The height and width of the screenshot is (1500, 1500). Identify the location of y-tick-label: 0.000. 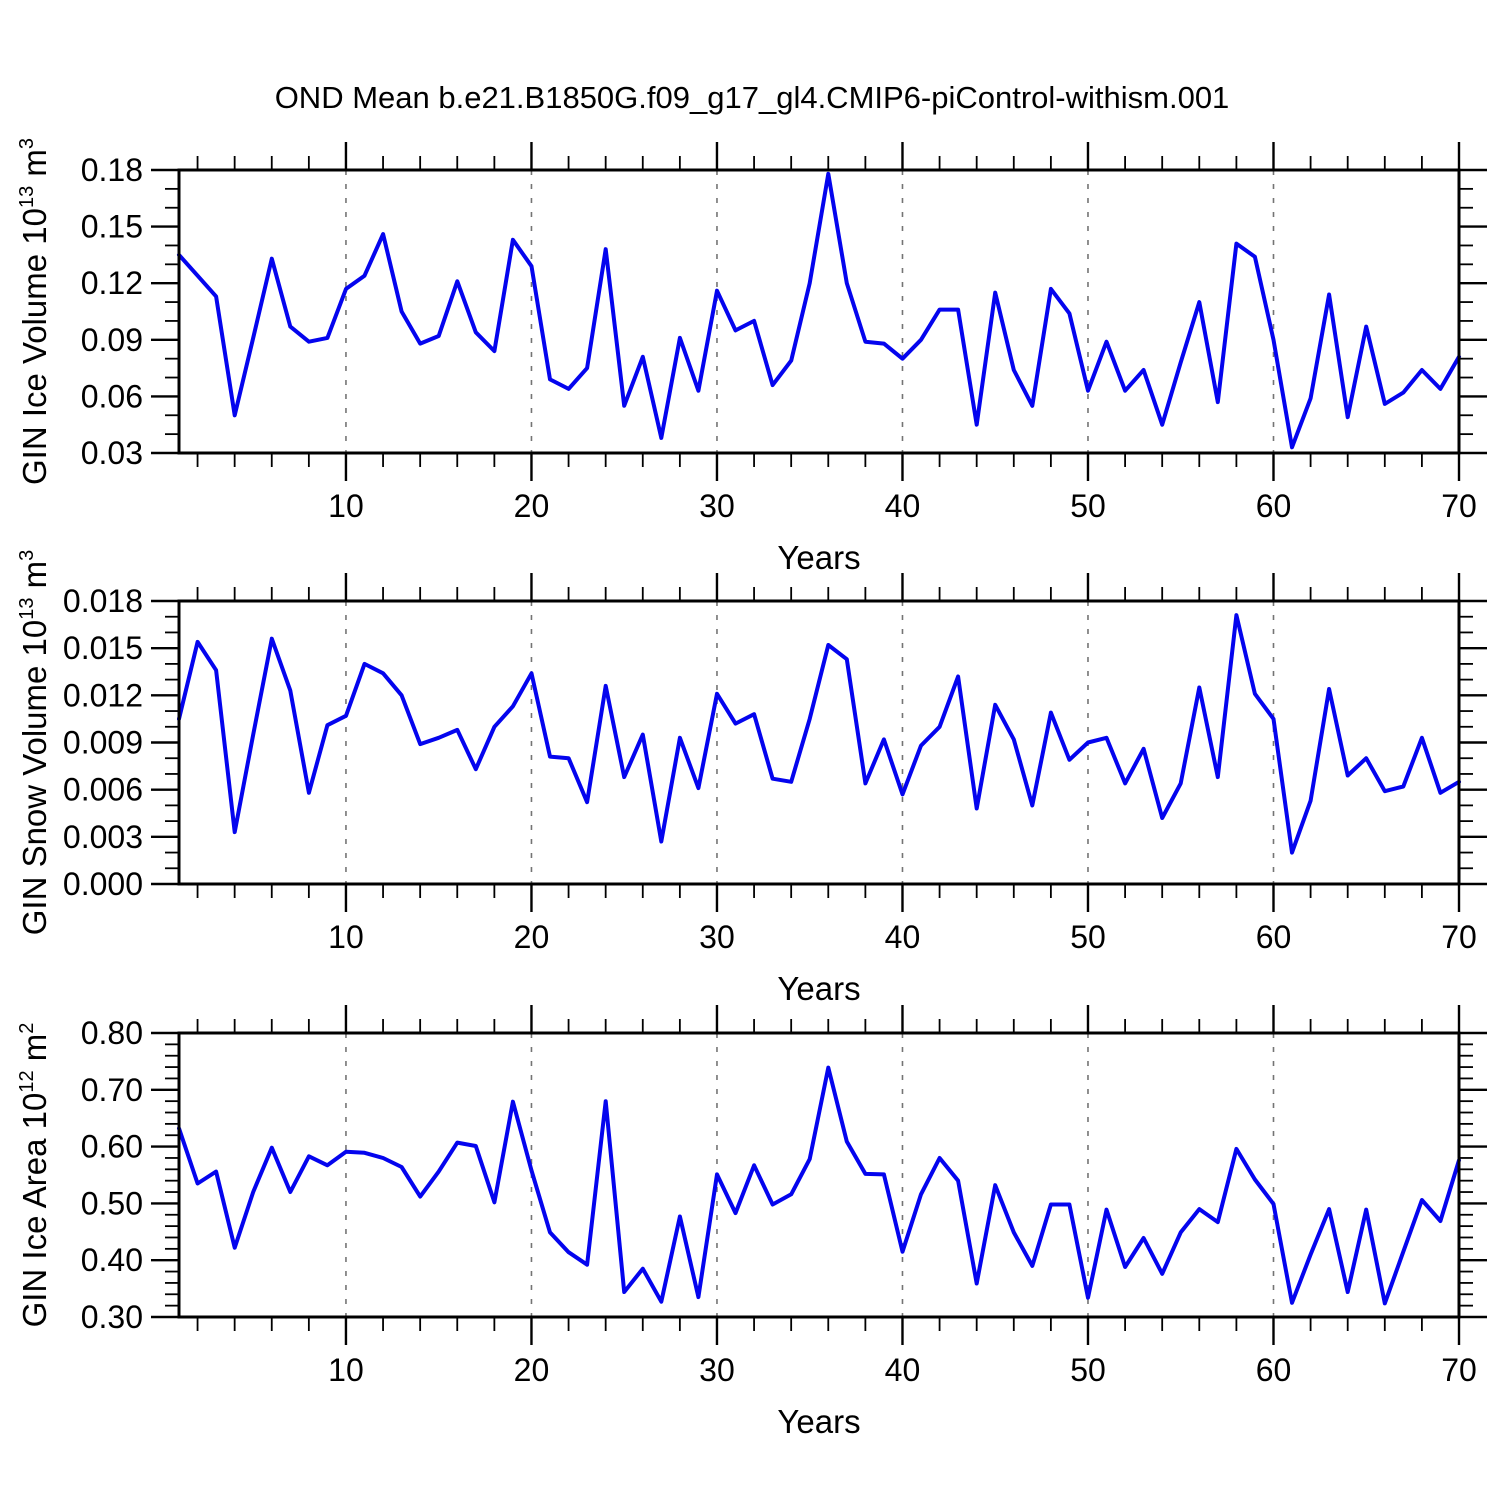
(103, 884).